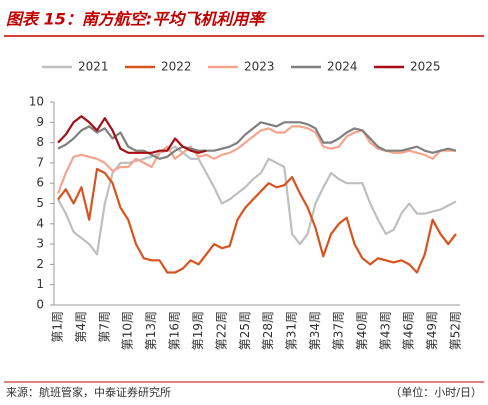  What do you see at coordinates (40, 203) in the screenshot?
I see `y-tick-label: 5` at bounding box center [40, 203].